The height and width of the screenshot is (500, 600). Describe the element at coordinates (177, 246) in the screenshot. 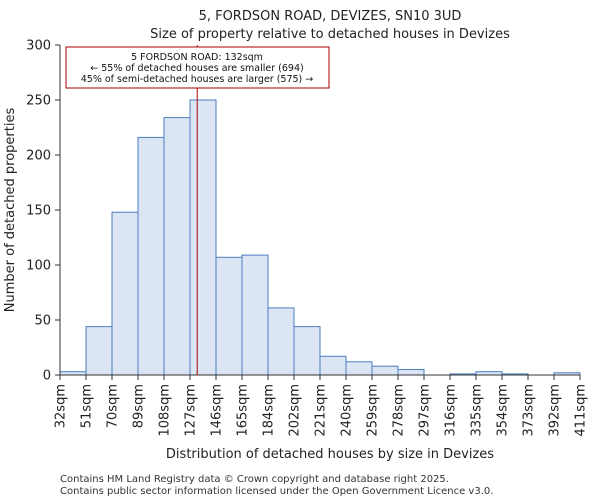

I see `bar-108sqm` at that location.